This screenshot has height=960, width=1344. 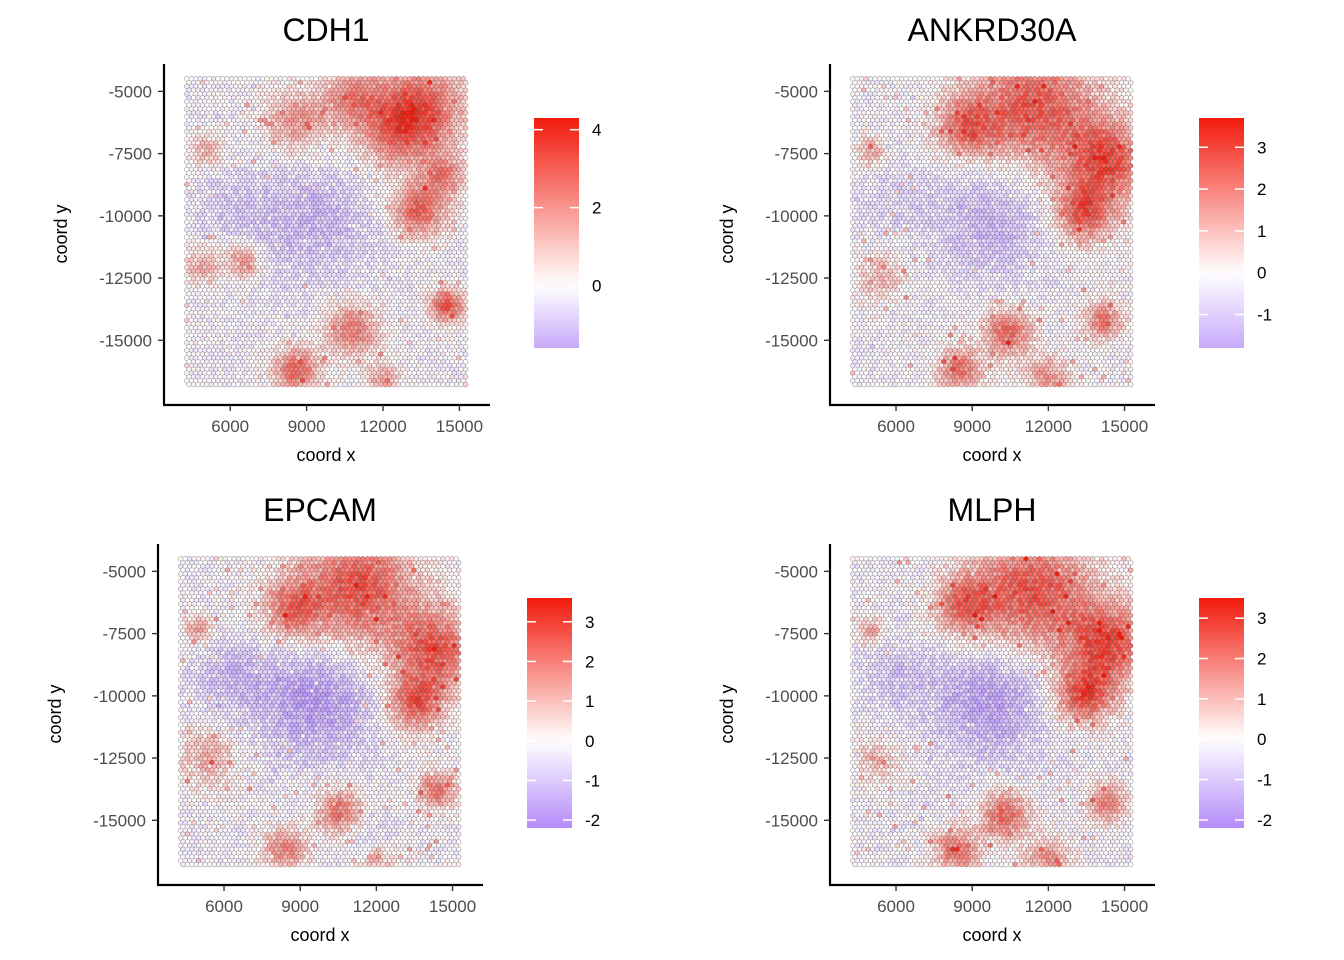 I want to click on panel-title: CDH1, so click(x=325, y=30).